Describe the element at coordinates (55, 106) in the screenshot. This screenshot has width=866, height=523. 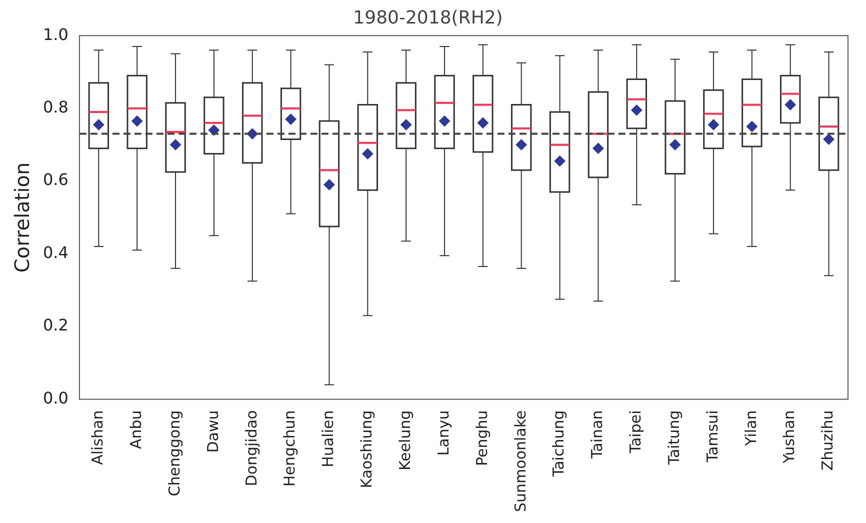
I see `y-tick-label: 0.8` at that location.